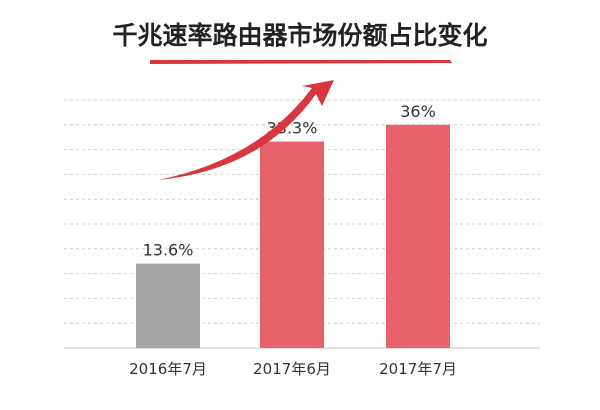 This screenshot has width=600, height=410. Describe the element at coordinates (418, 111) in the screenshot. I see `data-label-3: 36%` at that location.